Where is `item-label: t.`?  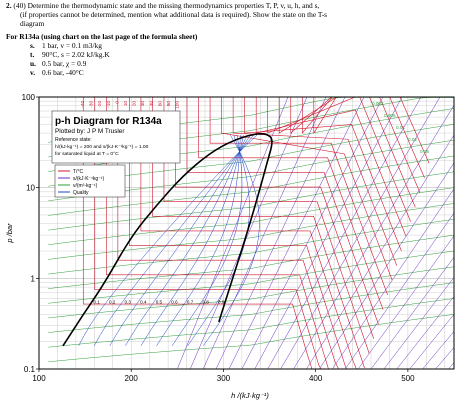
item-label: t. is located at coordinates (32, 55).